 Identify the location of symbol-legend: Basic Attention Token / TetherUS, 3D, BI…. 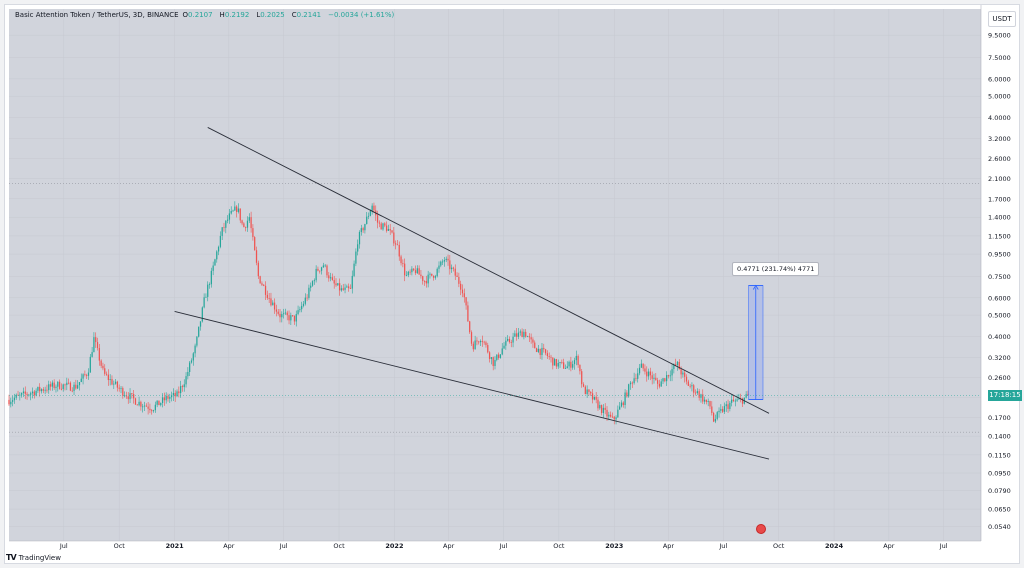
(206, 15).